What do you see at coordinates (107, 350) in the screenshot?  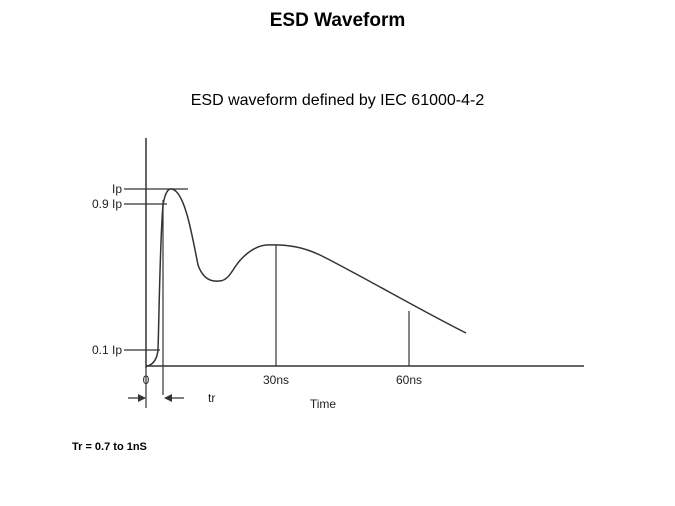 I see `label-ip10: 0.1 Ip` at bounding box center [107, 350].